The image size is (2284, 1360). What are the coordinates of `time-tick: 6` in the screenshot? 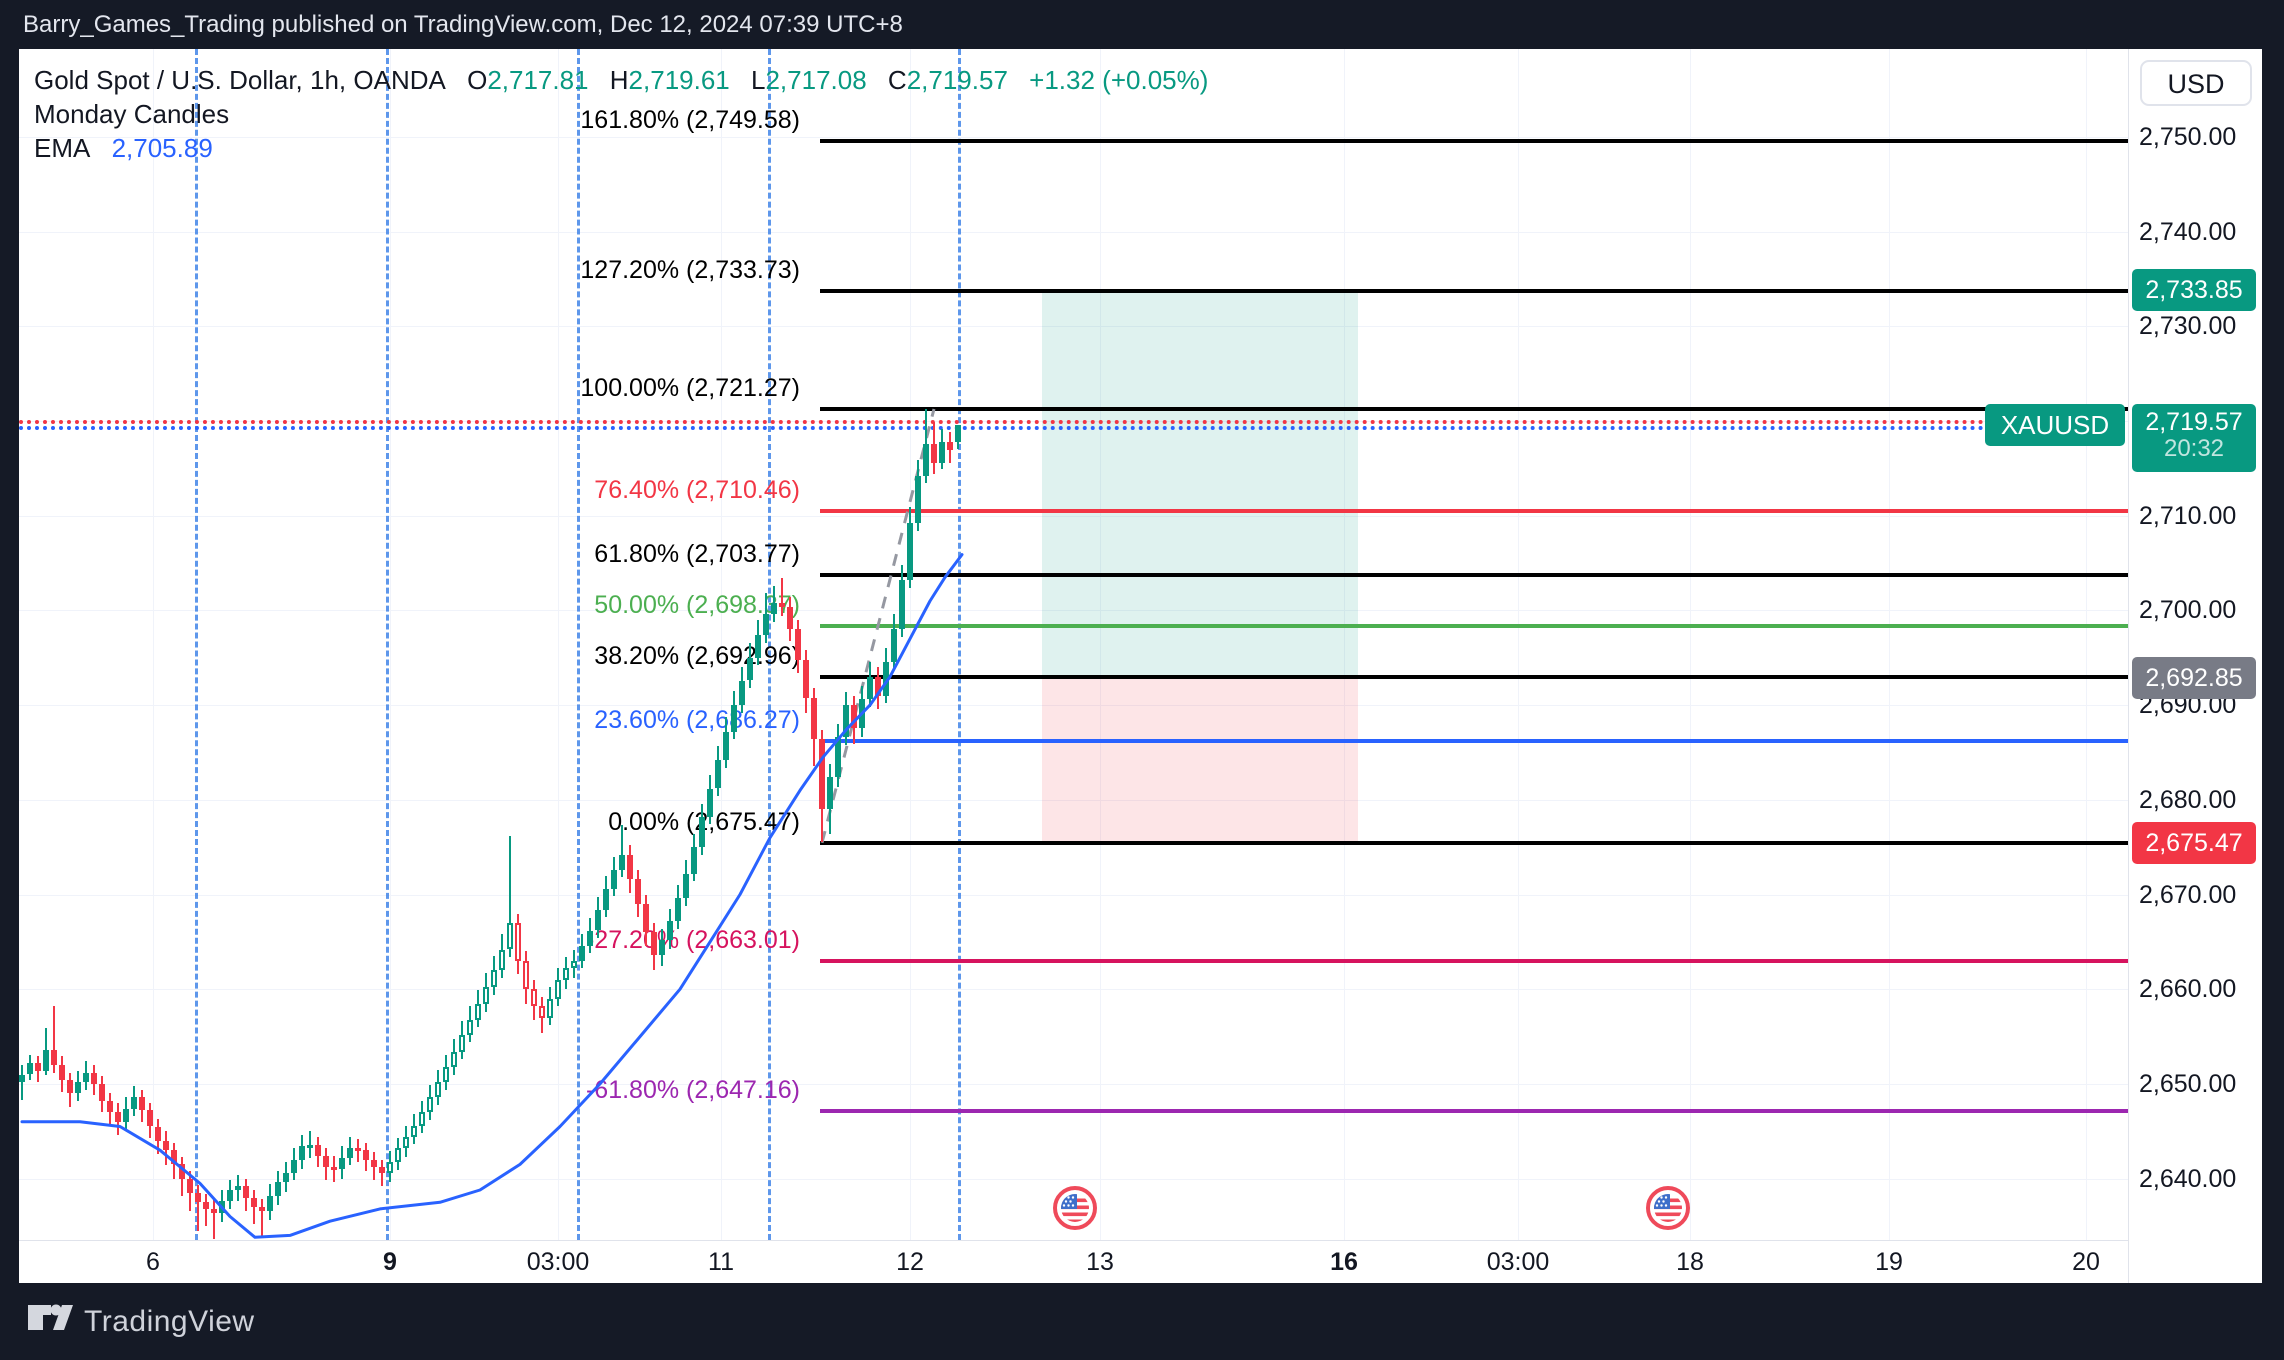 It's located at (153, 1262).